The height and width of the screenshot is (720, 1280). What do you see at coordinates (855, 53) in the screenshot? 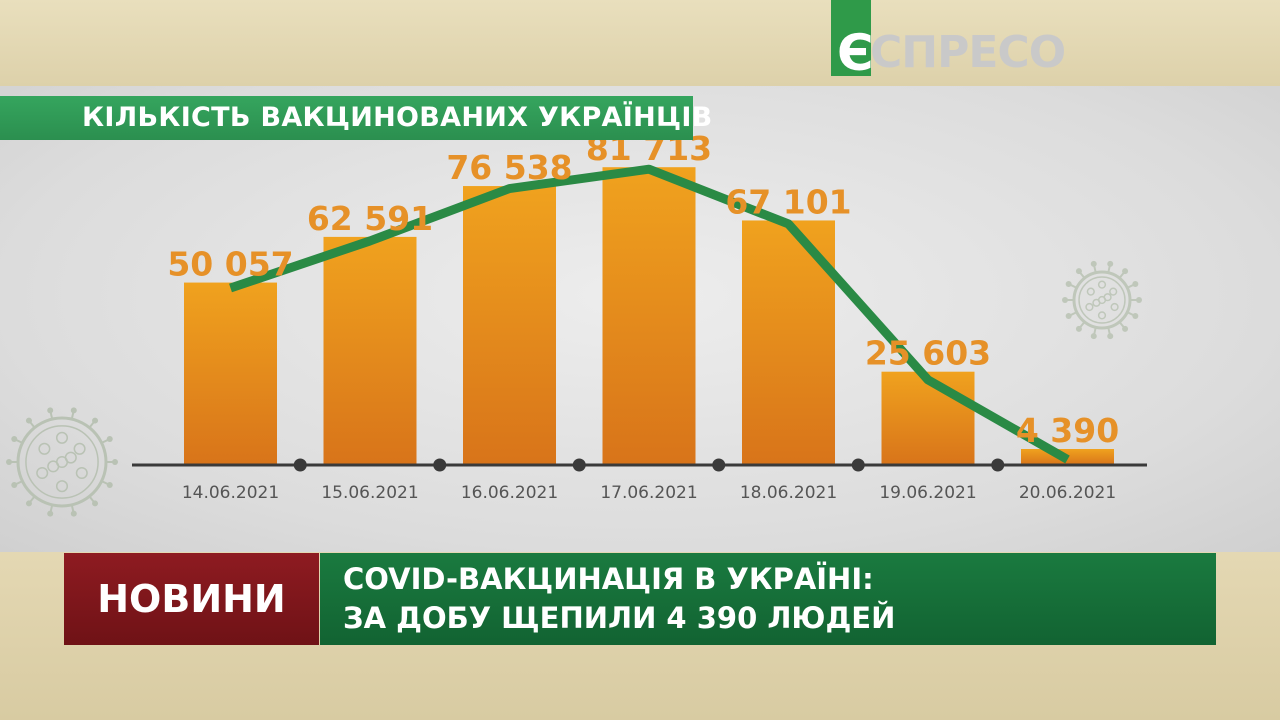
I see `logo-letter: Є` at bounding box center [855, 53].